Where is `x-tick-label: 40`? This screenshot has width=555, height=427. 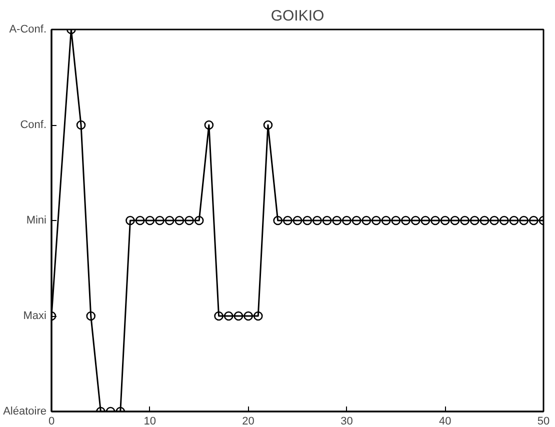 x-tick-label: 40 is located at coordinates (445, 421).